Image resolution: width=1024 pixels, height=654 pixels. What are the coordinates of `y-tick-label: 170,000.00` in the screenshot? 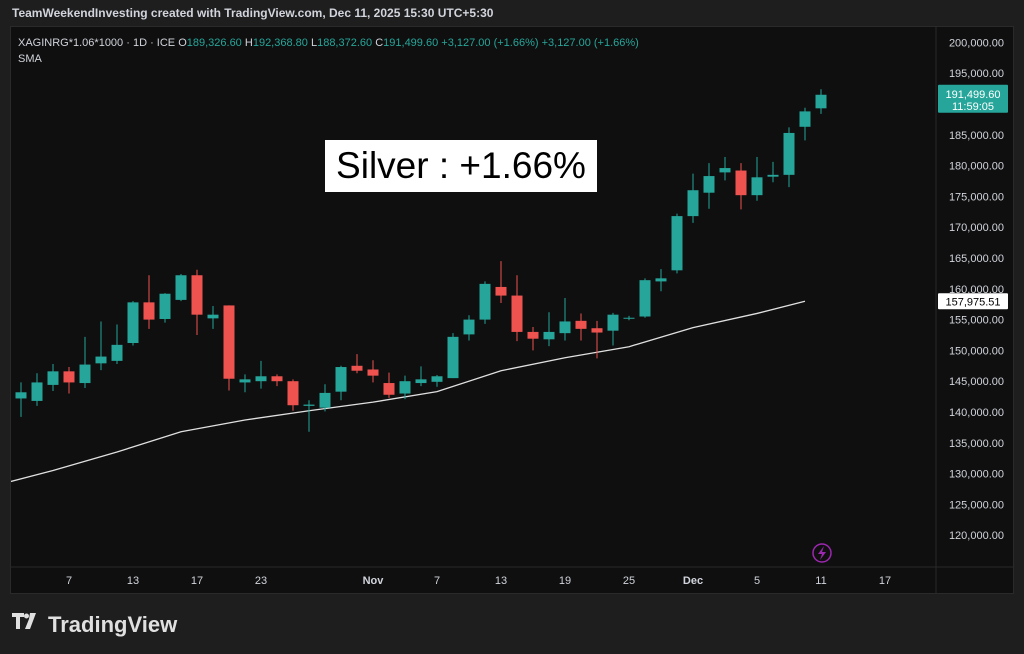 It's located at (976, 228).